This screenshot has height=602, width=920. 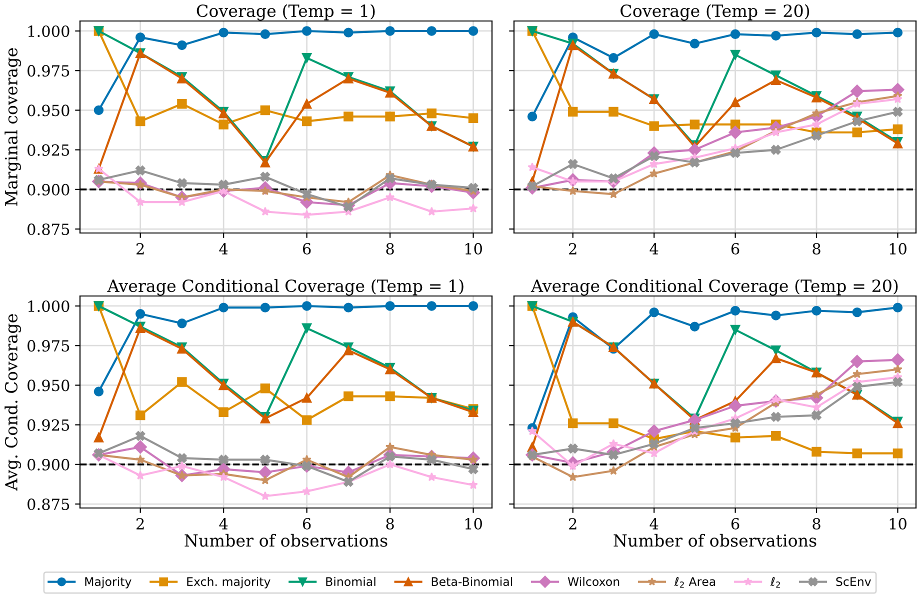 I want to click on chart-title: Average Conditional Coverage (Temp = 20), so click(x=714, y=287).